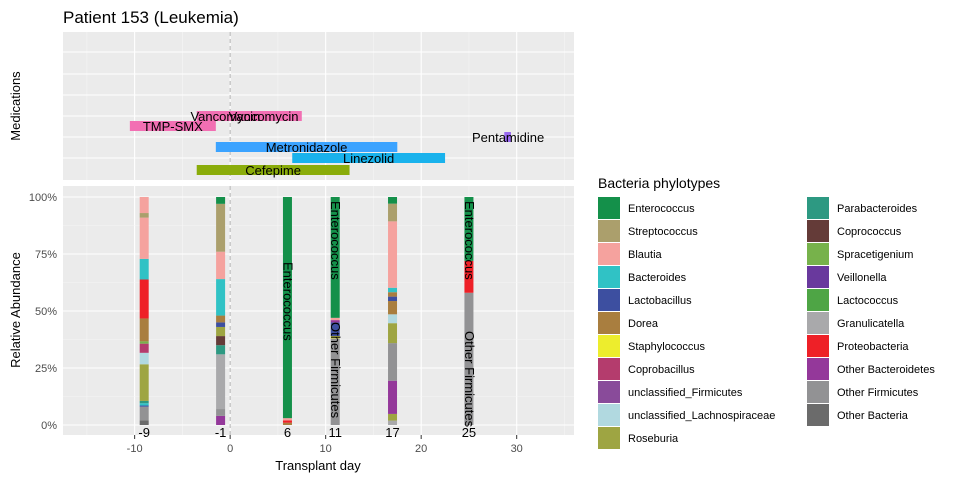 This screenshot has height=480, width=960. What do you see at coordinates (307, 147) in the screenshot?
I see `medication-label: Metronidazole` at bounding box center [307, 147].